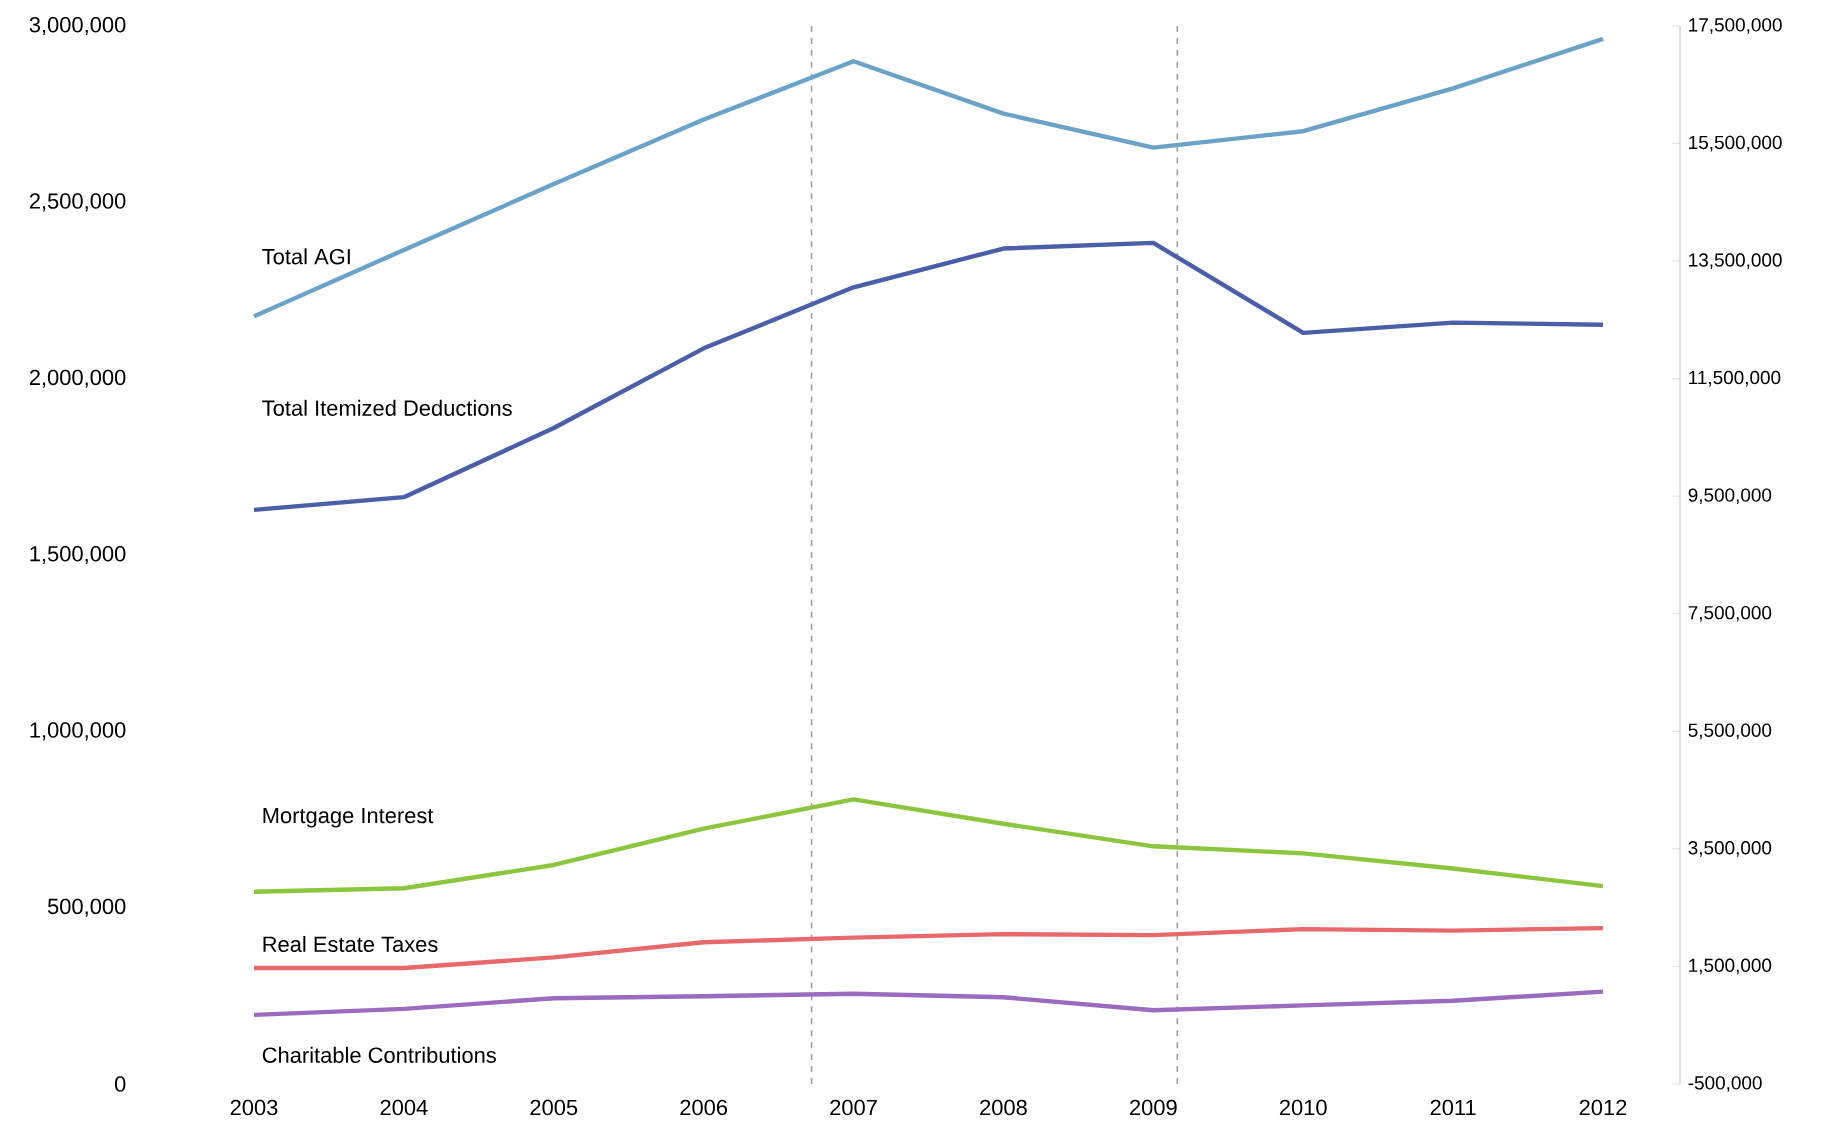 The image size is (1837, 1143). I want to click on y2-tick-label: 5,500,000, so click(1730, 731).